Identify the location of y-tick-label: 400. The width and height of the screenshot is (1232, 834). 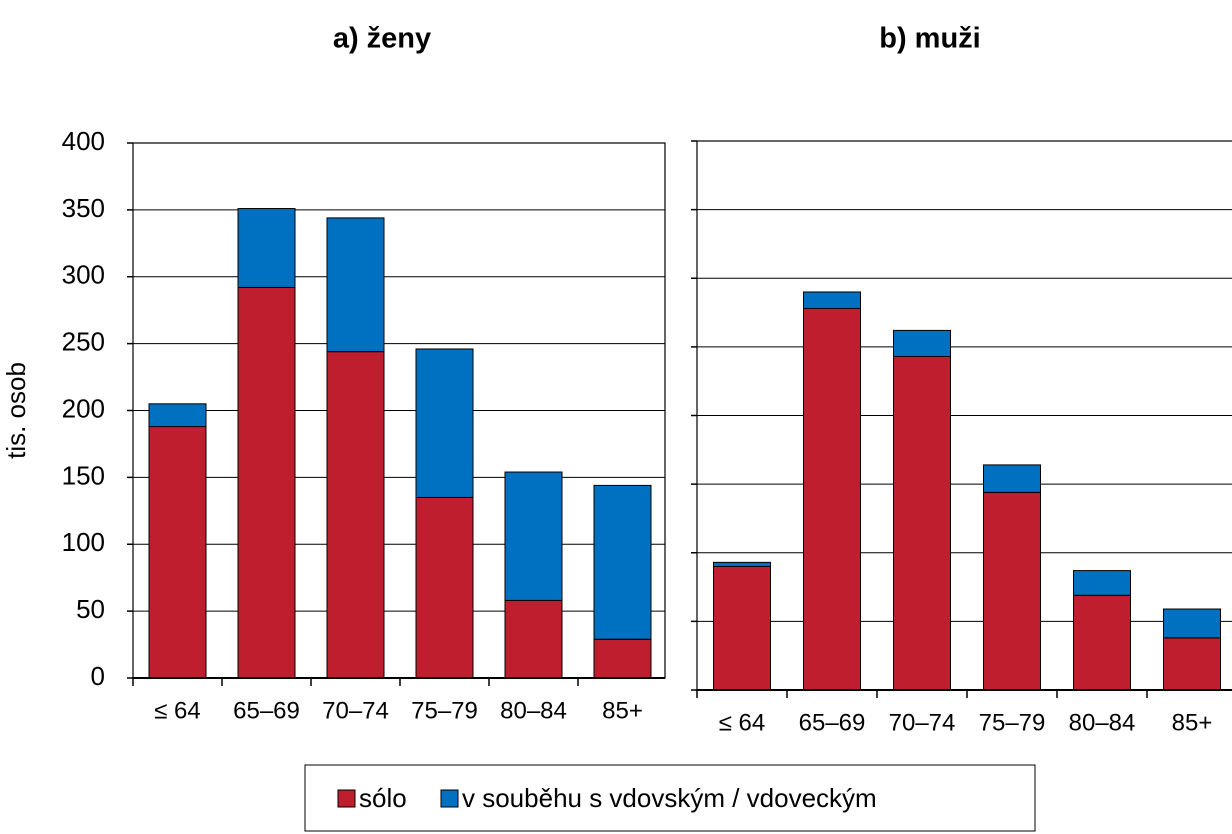
(83, 141).